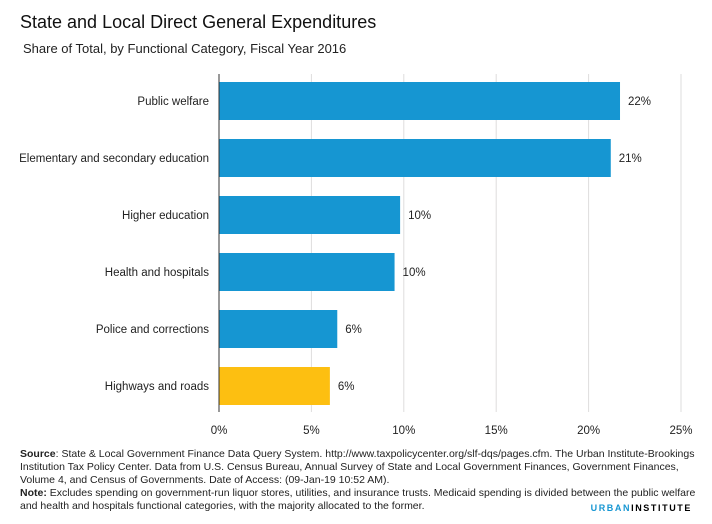  Describe the element at coordinates (157, 387) in the screenshot. I see `category-label: Highways and roads` at that location.